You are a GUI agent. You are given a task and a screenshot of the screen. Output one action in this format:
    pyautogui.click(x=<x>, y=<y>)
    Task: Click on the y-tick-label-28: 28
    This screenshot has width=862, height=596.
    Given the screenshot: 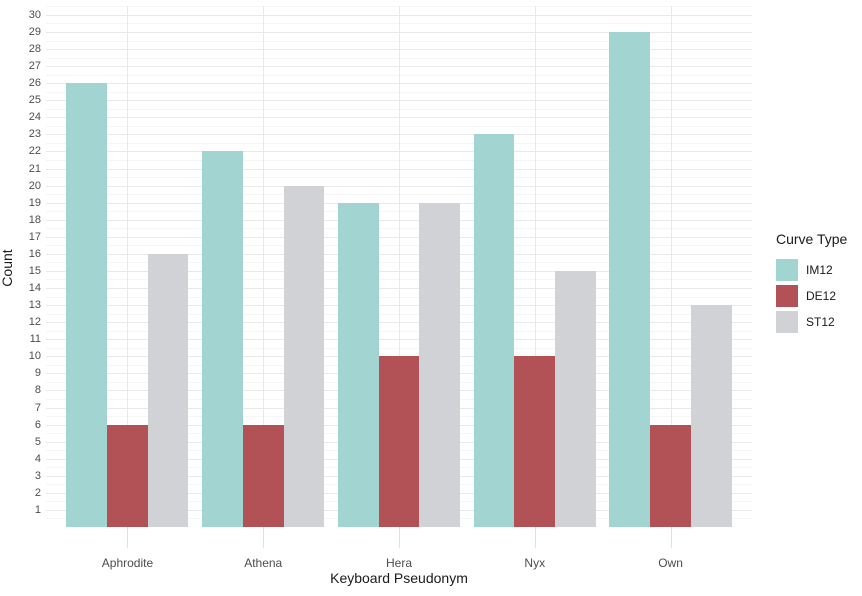 What is the action you would take?
    pyautogui.click(x=34, y=49)
    